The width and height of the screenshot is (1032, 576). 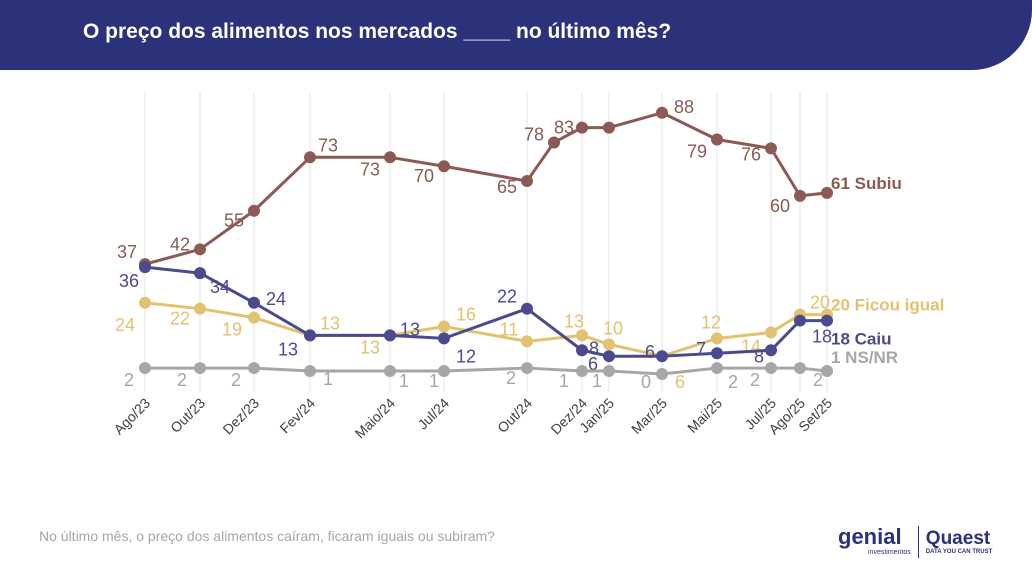 I want to click on ficou-line, so click(x=485, y=329).